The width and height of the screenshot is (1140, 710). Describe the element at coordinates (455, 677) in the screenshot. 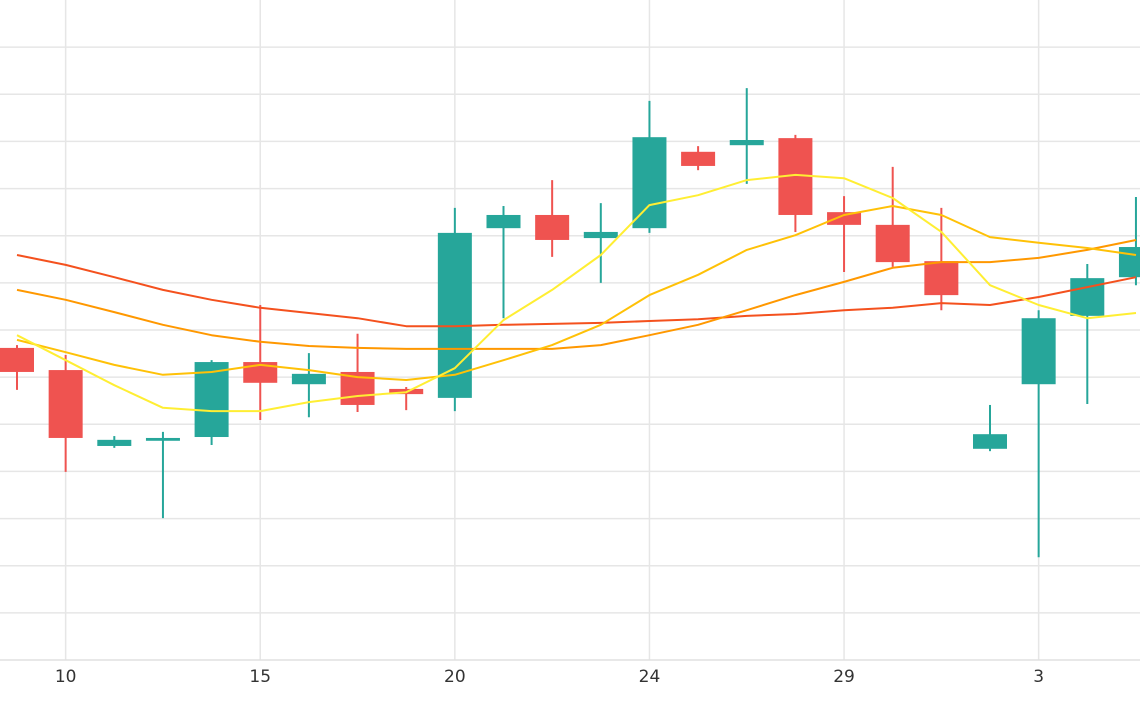

I see `x-tick-label: 20` at that location.